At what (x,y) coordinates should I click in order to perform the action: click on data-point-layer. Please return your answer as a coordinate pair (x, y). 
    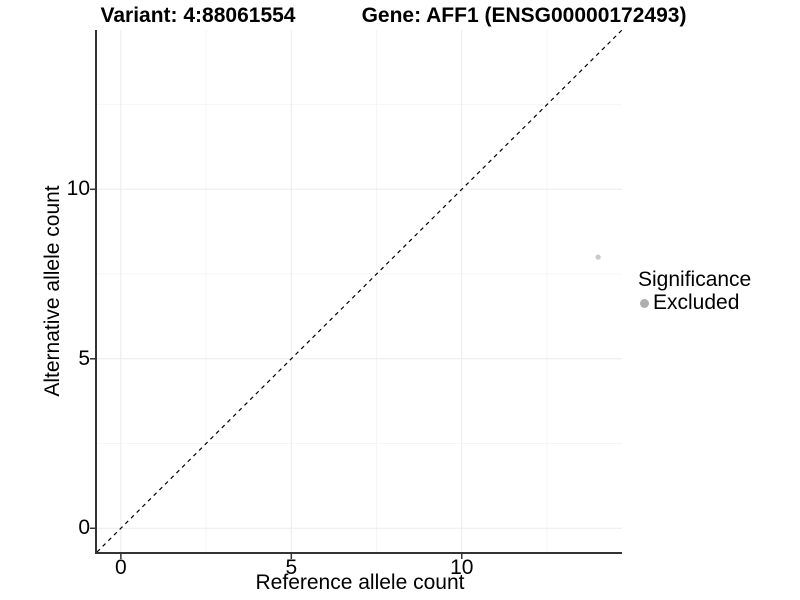
    Looking at the image, I should click on (598, 257).